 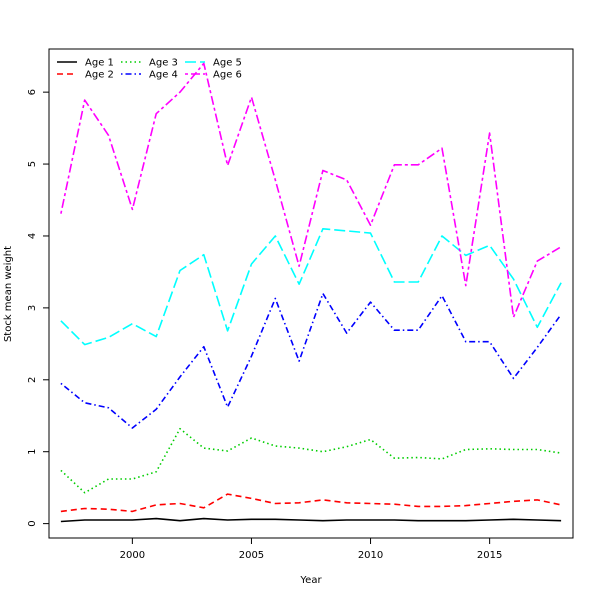 I want to click on y-tick-label: 2, so click(x=32, y=380).